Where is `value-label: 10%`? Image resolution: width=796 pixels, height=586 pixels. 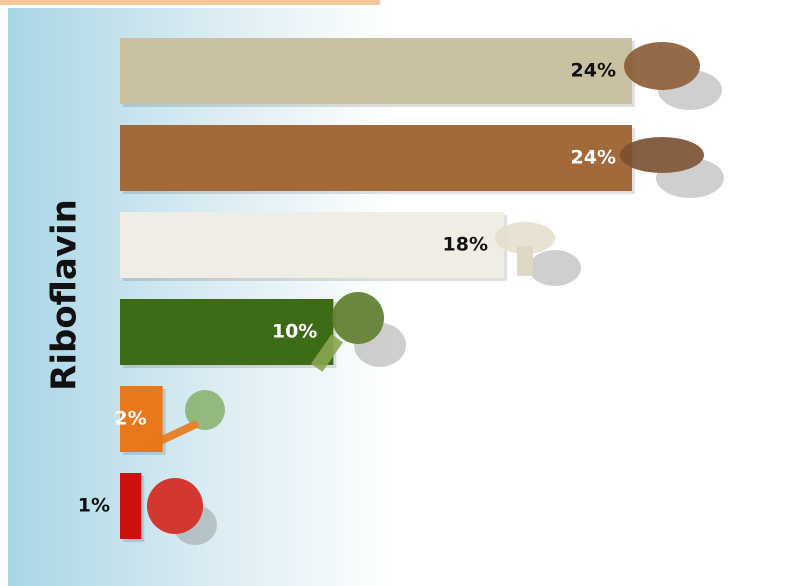 value-label: 10% is located at coordinates (294, 332).